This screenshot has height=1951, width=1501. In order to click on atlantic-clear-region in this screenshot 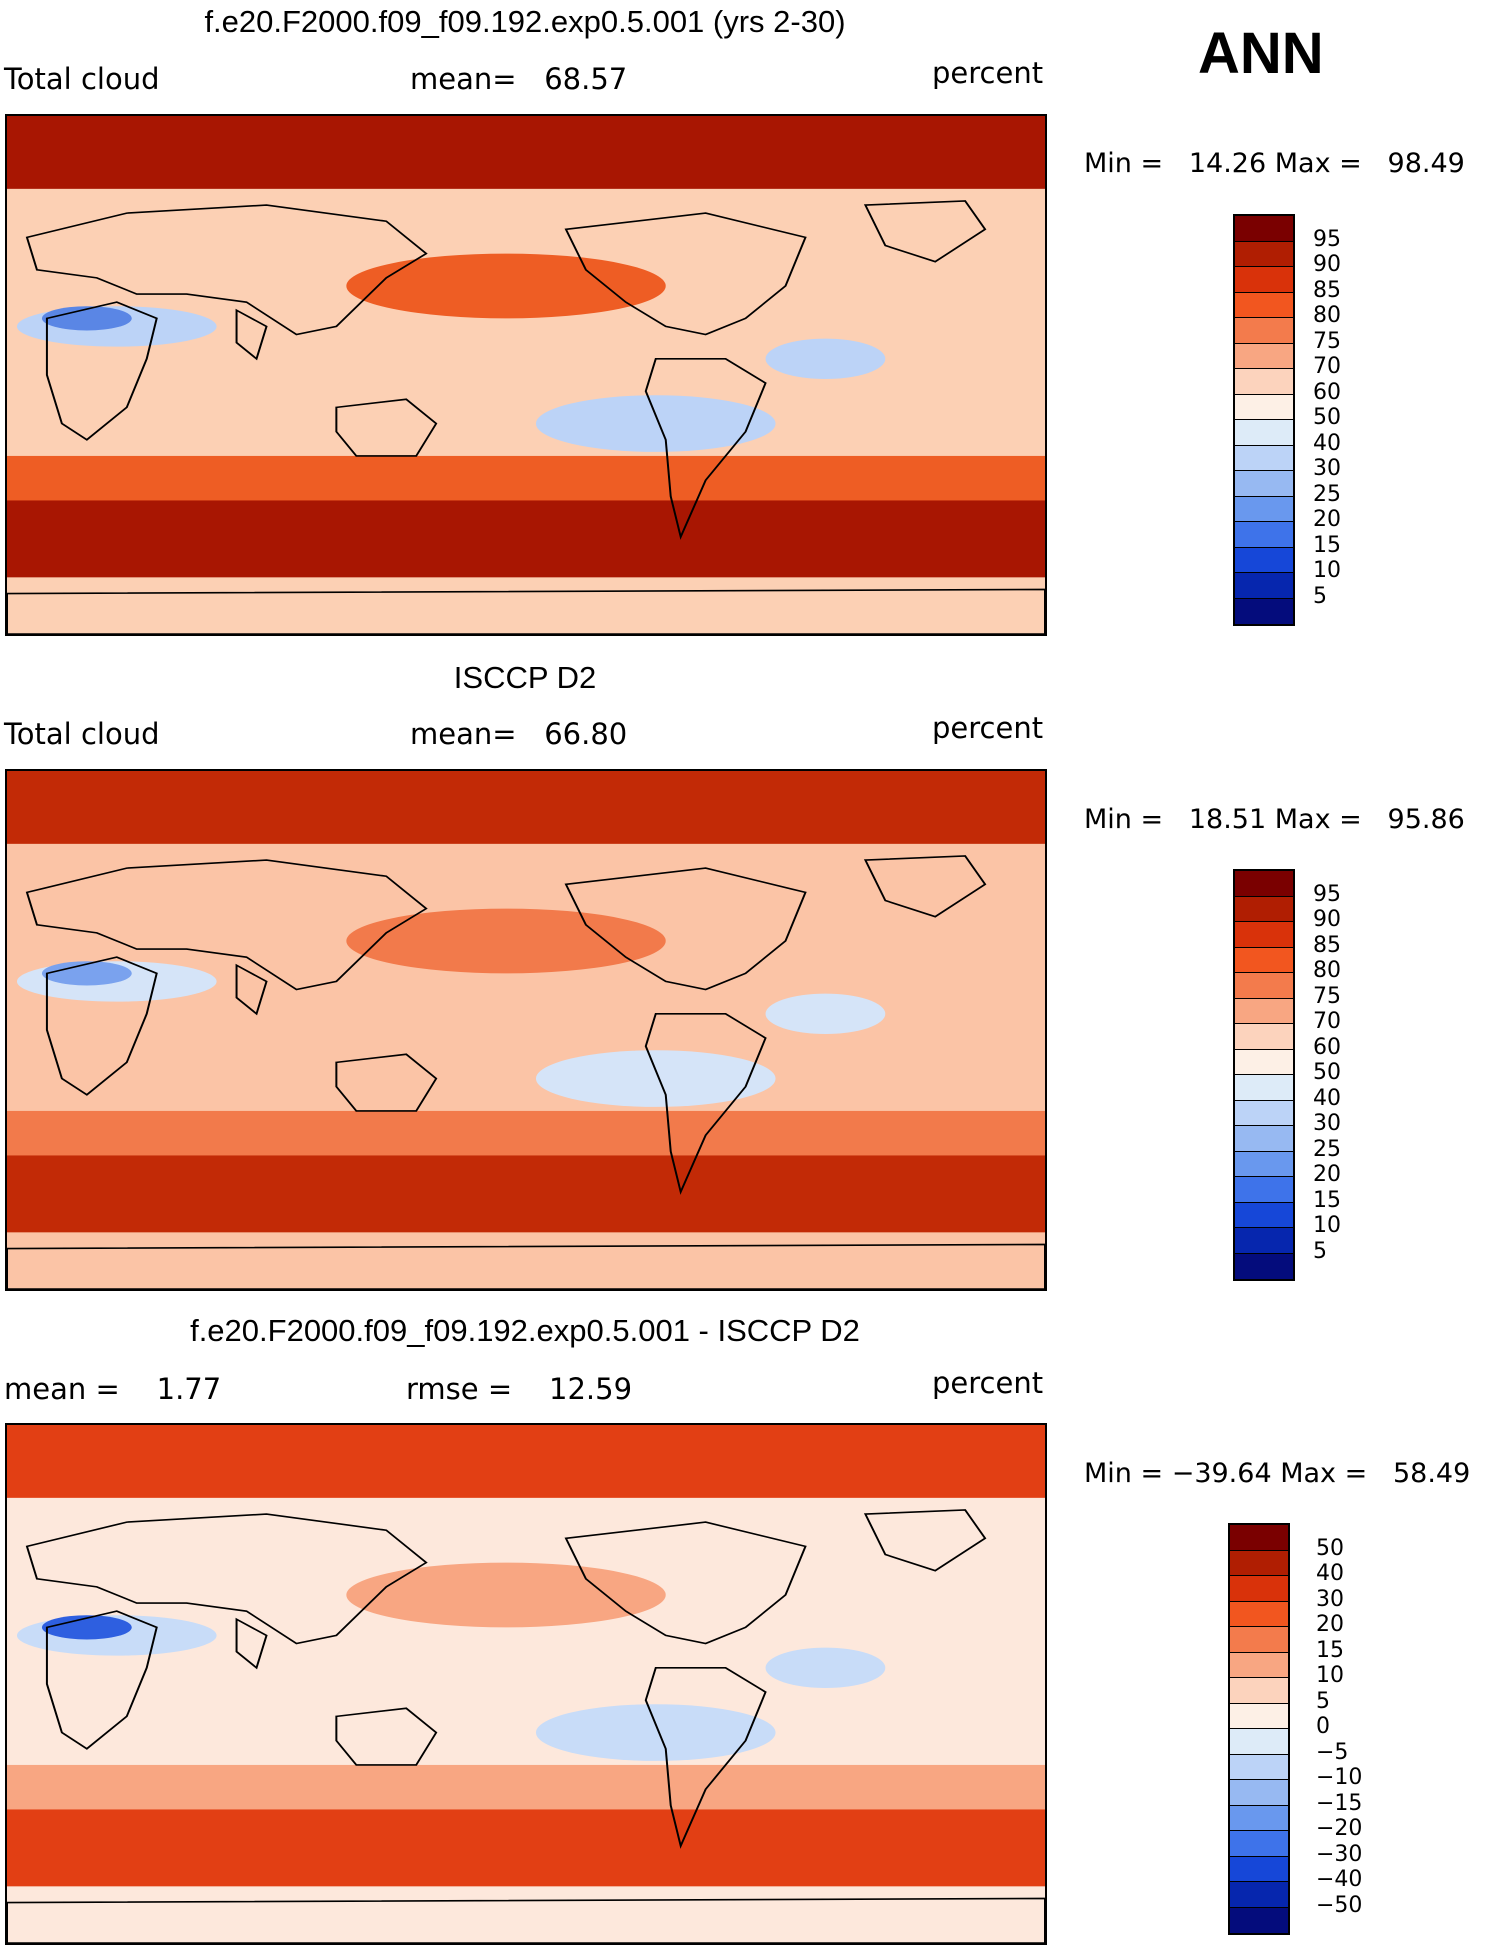, I will do `click(825, 1668)`.